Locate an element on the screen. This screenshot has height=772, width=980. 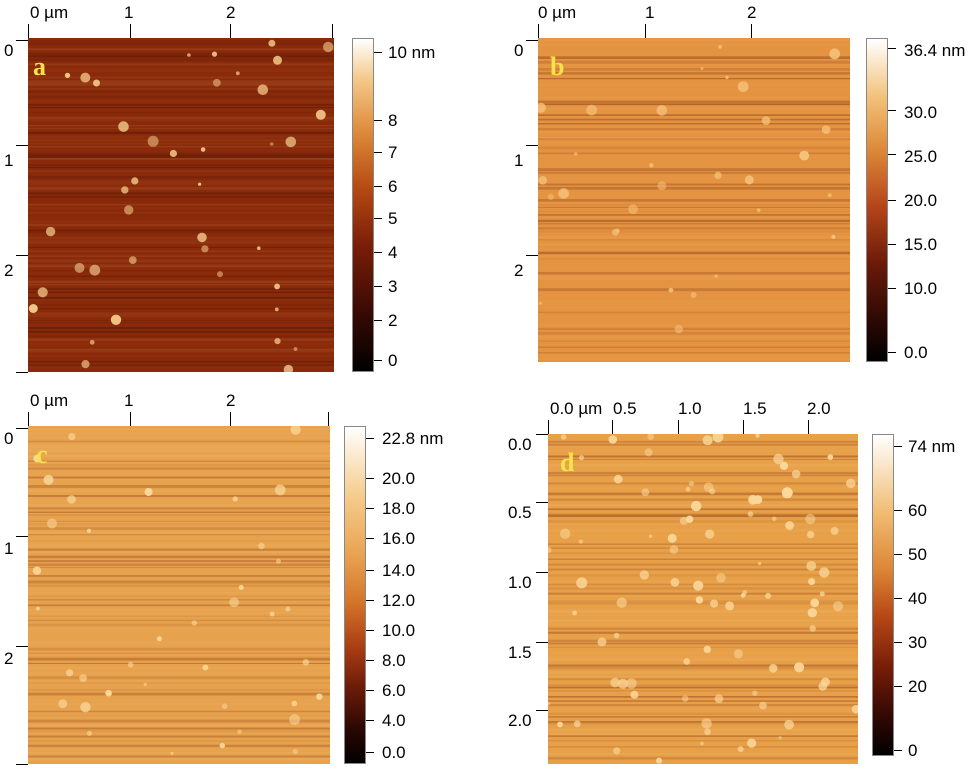
colorbar-label: 20 is located at coordinates (917, 686).